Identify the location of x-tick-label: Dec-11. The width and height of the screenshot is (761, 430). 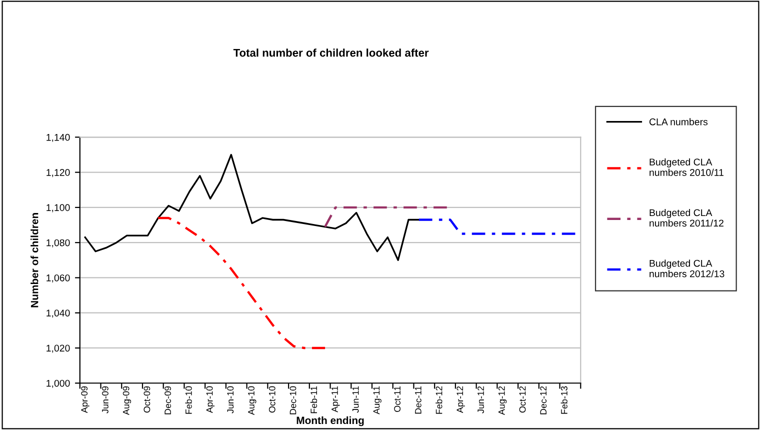
(418, 400).